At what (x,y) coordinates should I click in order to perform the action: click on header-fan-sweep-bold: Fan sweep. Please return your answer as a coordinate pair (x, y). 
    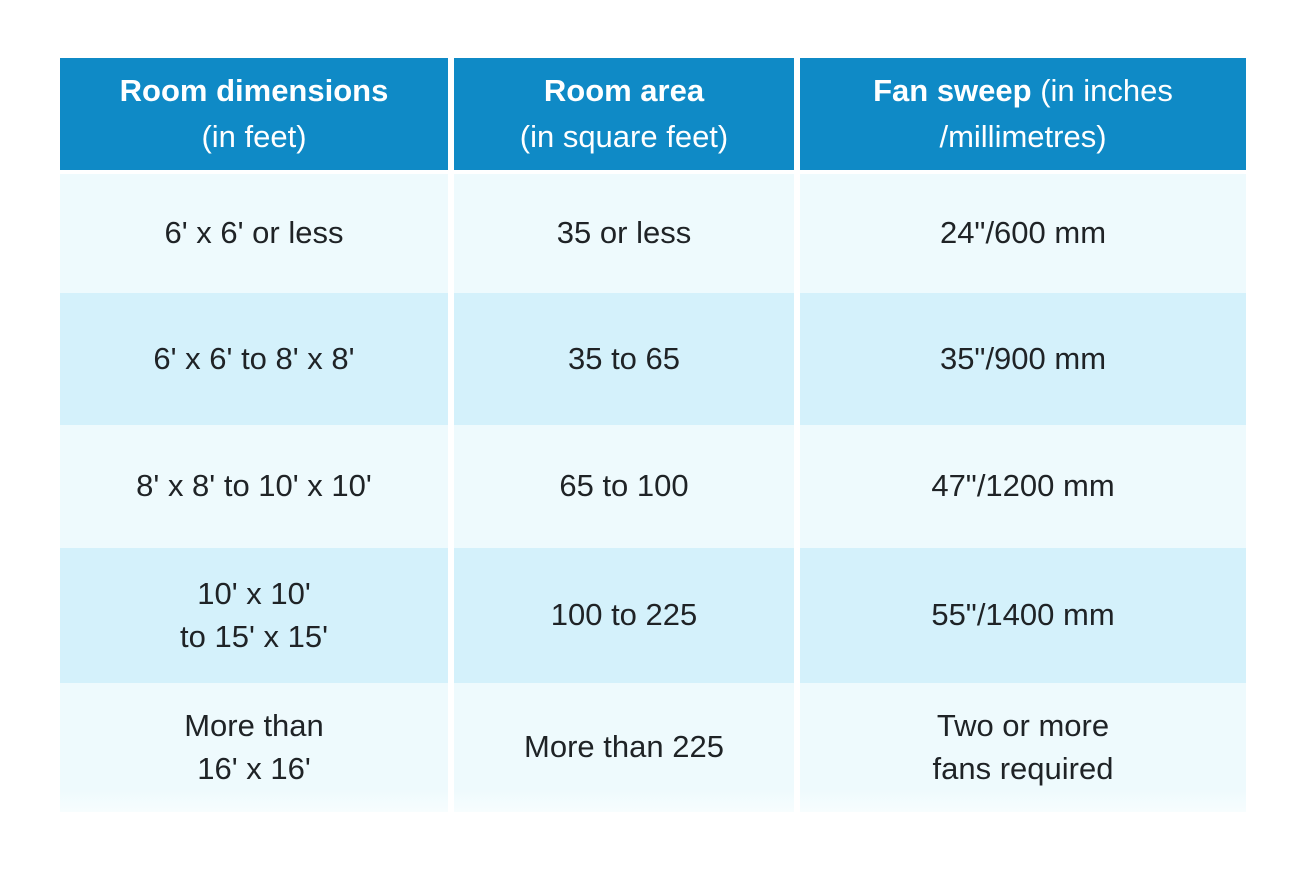
    Looking at the image, I should click on (952, 90).